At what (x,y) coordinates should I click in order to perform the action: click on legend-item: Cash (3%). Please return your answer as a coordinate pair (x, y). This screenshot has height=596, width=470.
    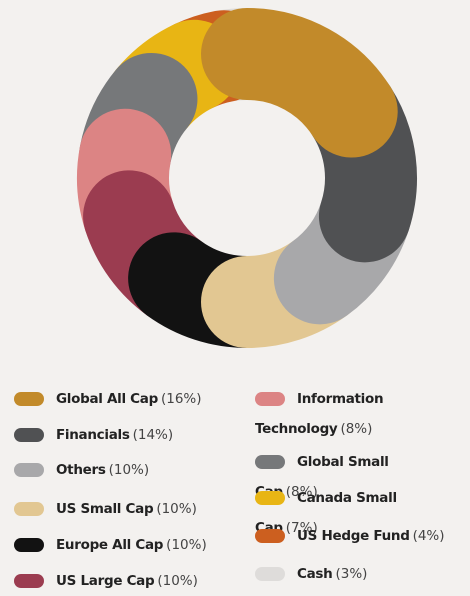
    Looking at the image, I should click on (355, 574).